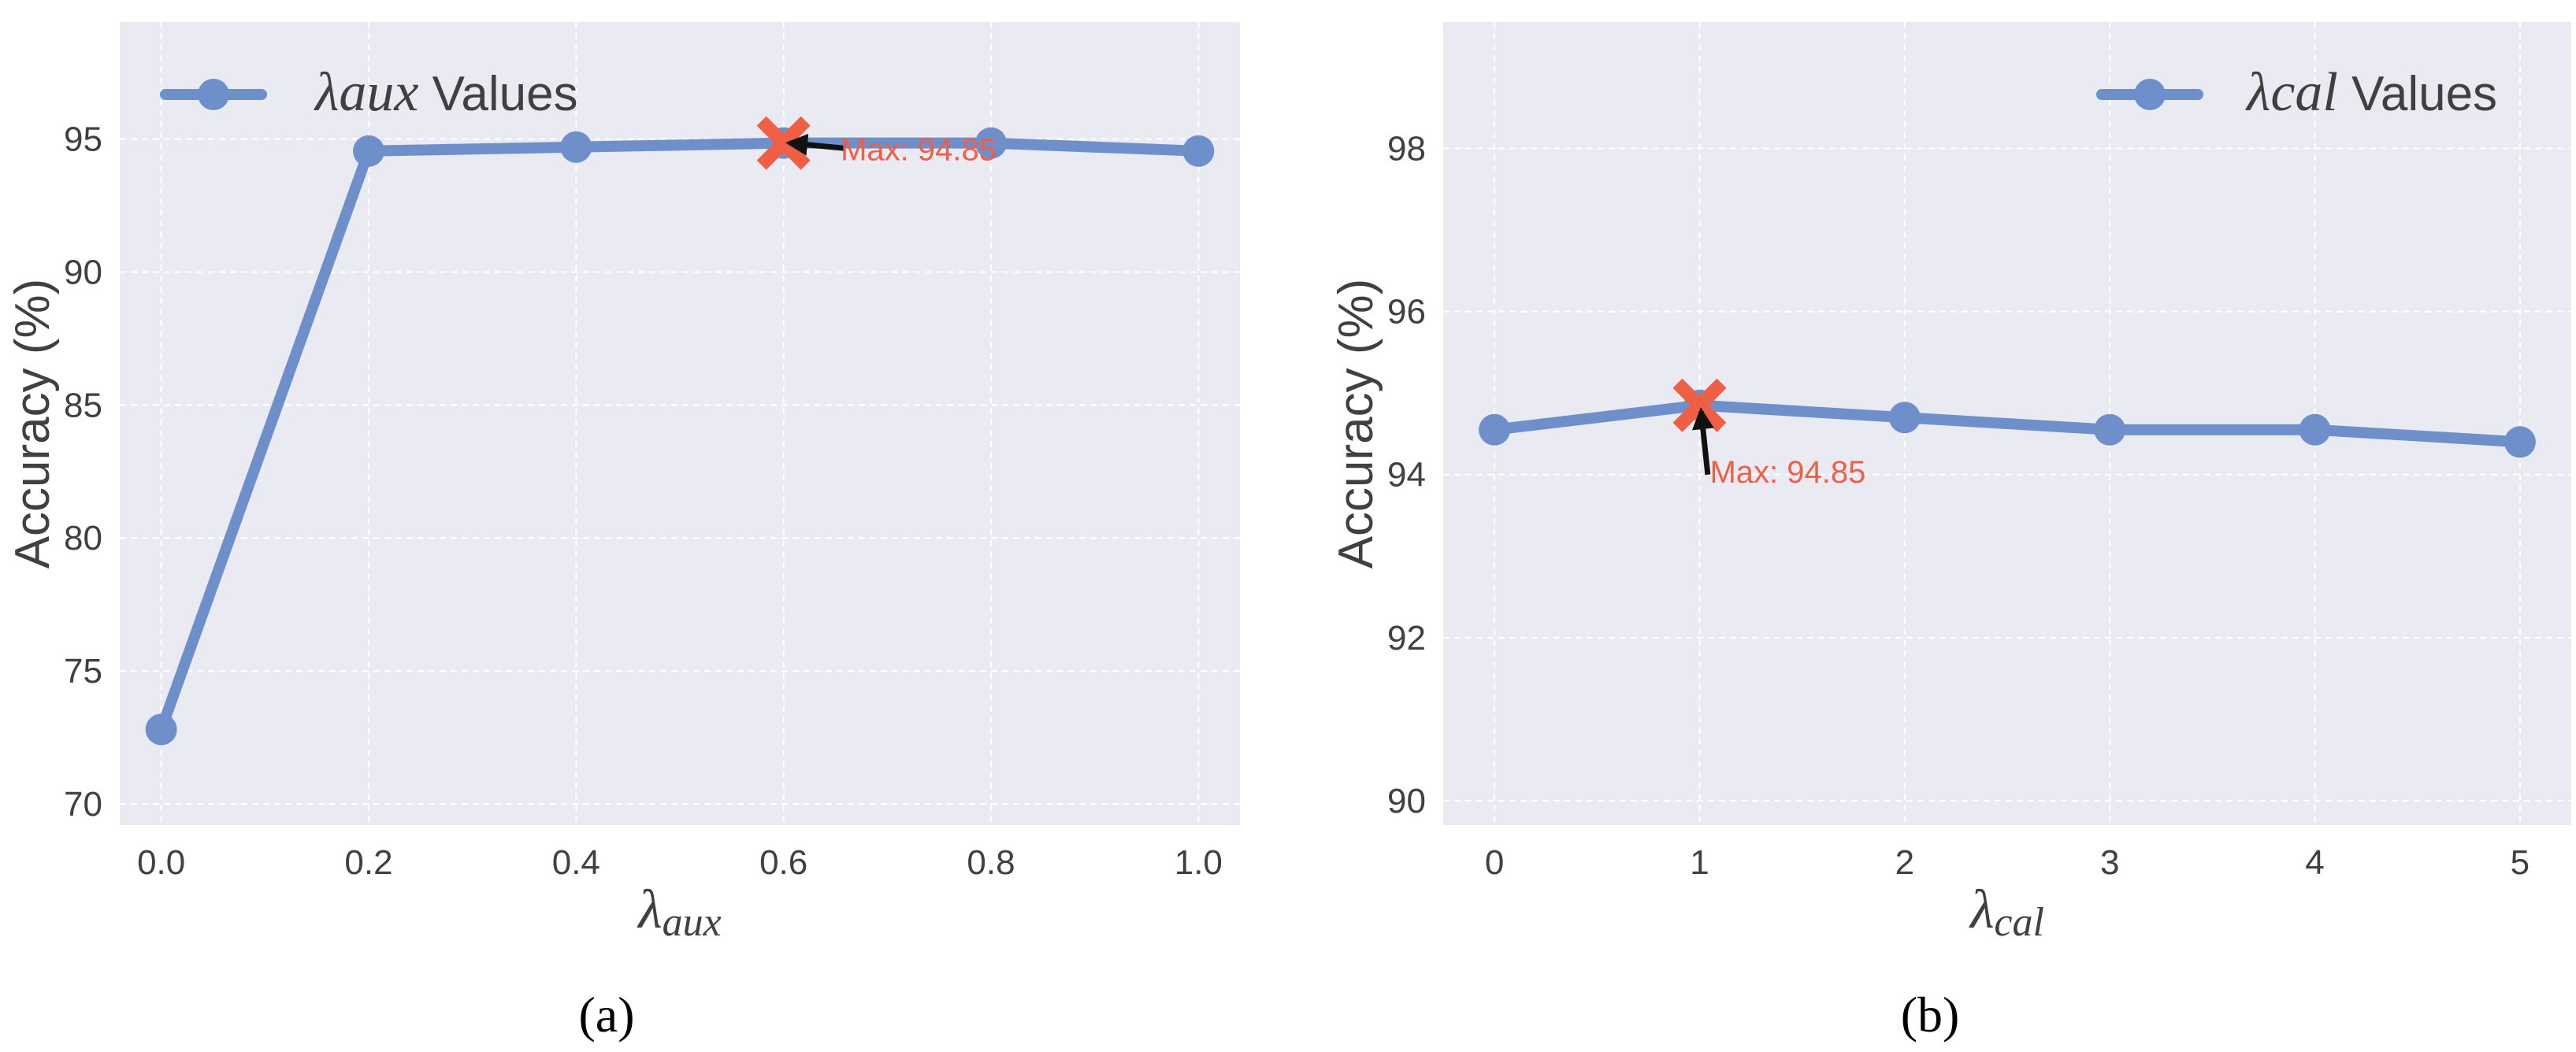  I want to click on chart-a-legend: λaux Values, so click(369, 92).